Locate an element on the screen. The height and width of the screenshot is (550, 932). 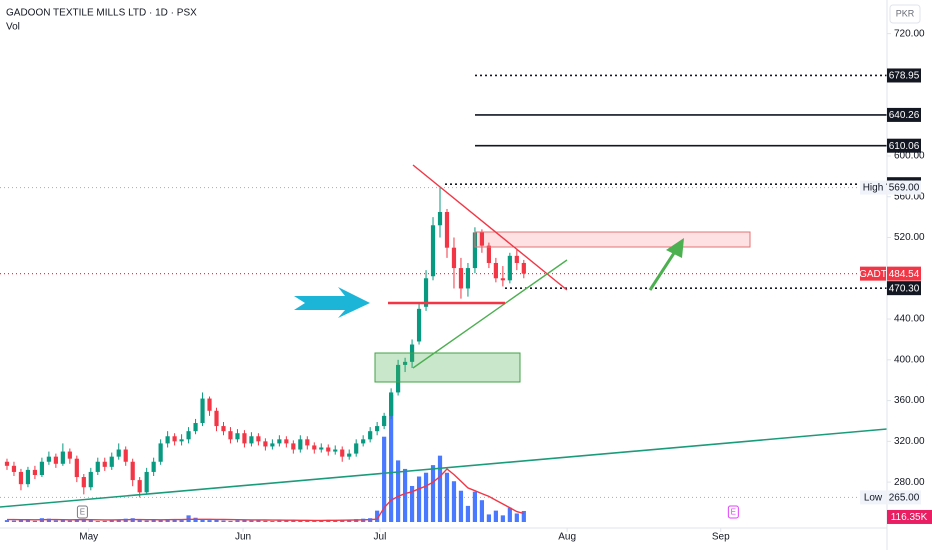
x-tick-label: May is located at coordinates (88, 537).